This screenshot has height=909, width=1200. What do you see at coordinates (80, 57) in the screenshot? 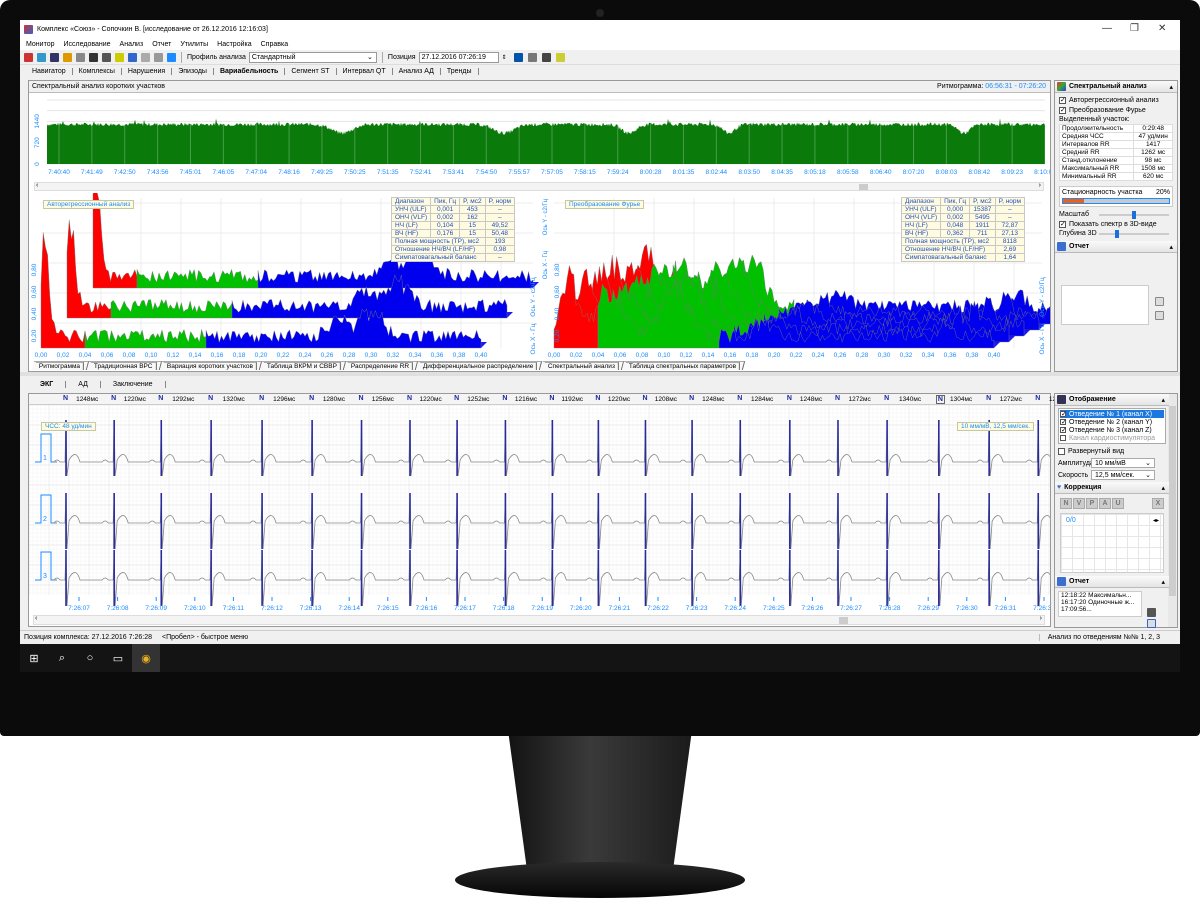
I see `save-icon` at bounding box center [80, 57].